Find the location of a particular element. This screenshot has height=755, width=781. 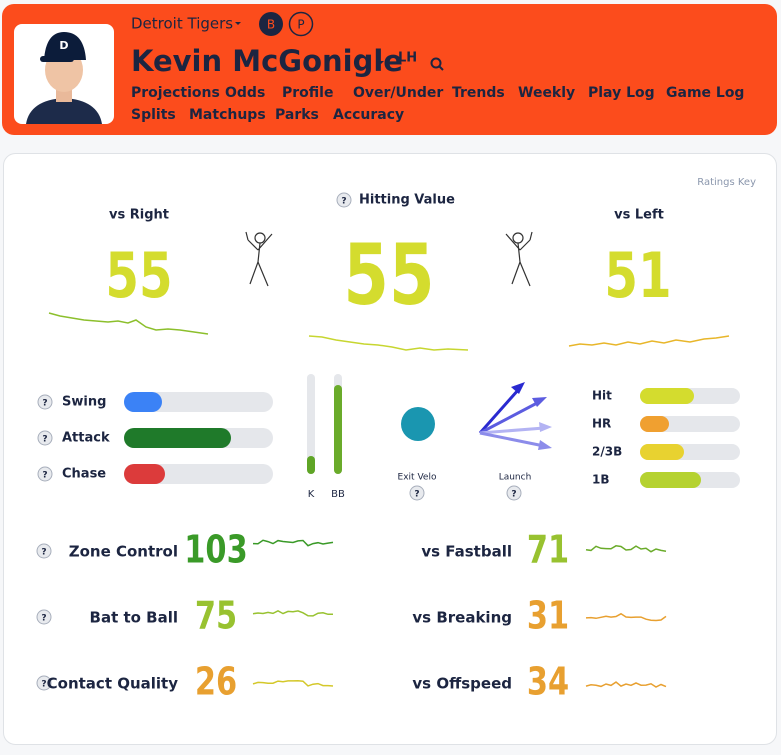

pitch-rating: 71 is located at coordinates (548, 550).